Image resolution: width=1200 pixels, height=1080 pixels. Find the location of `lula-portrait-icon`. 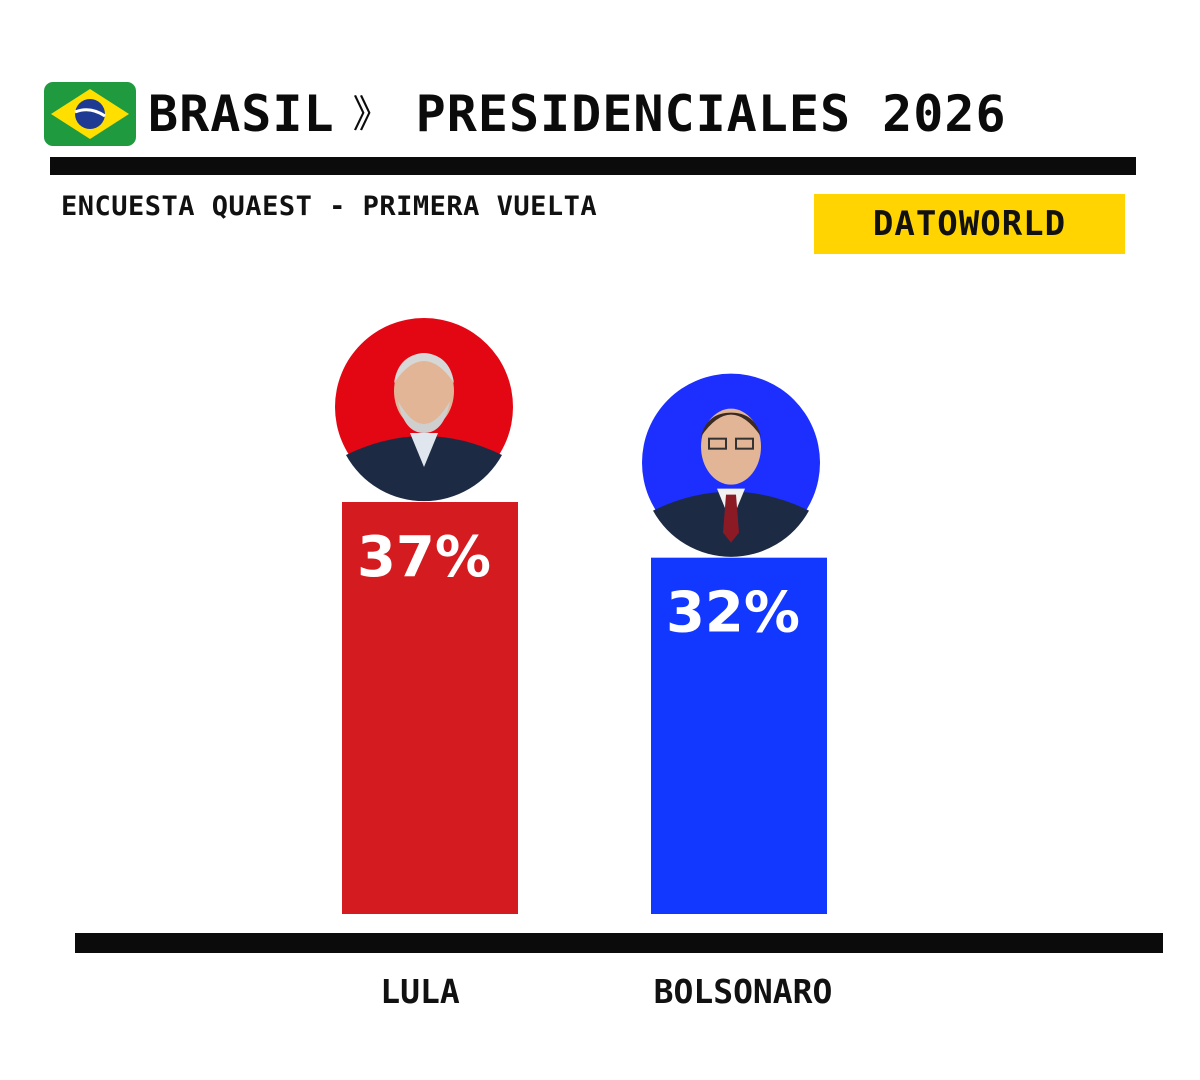

lula-portrait-icon is located at coordinates (424, 410).